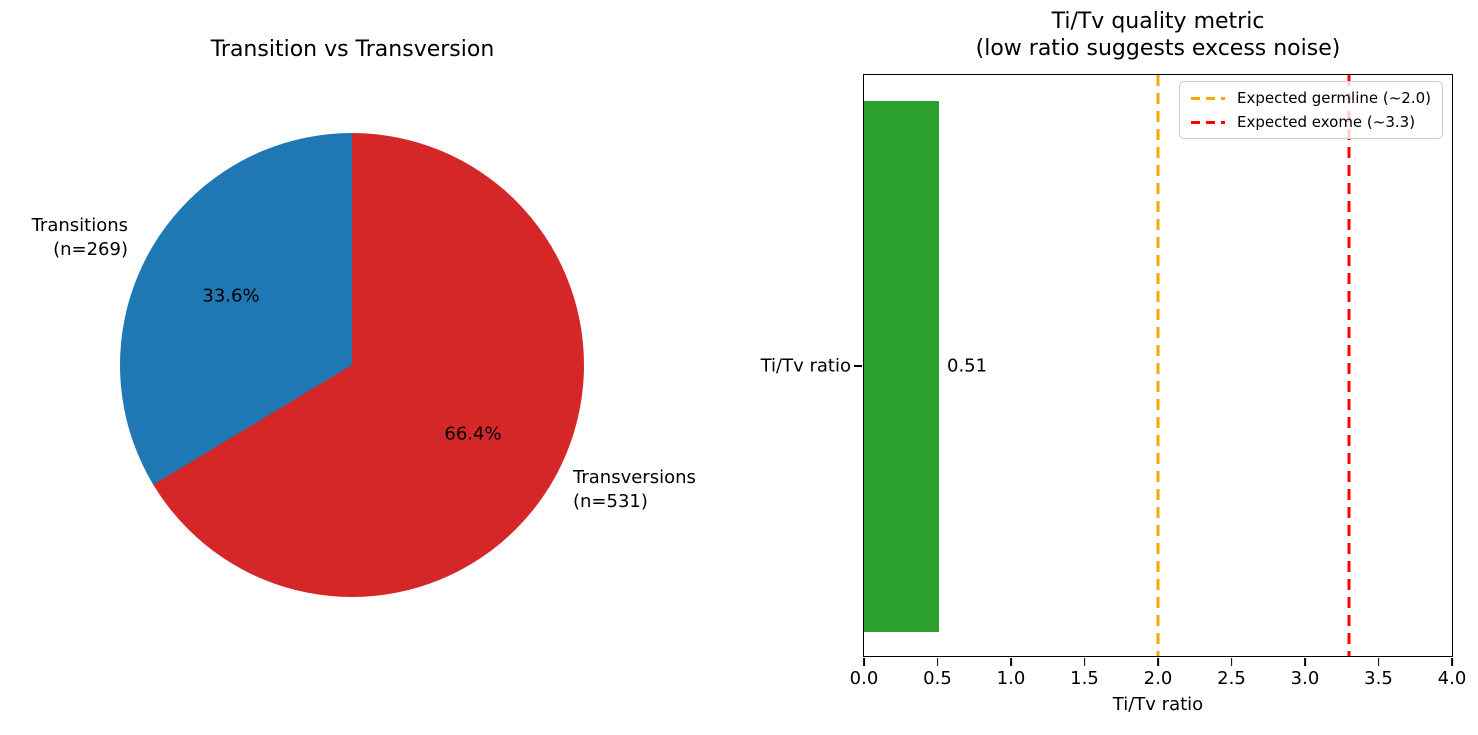 The height and width of the screenshot is (735, 1478). Describe the element at coordinates (1158, 704) in the screenshot. I see `x-axis-label: Ti/Tv ratio` at that location.